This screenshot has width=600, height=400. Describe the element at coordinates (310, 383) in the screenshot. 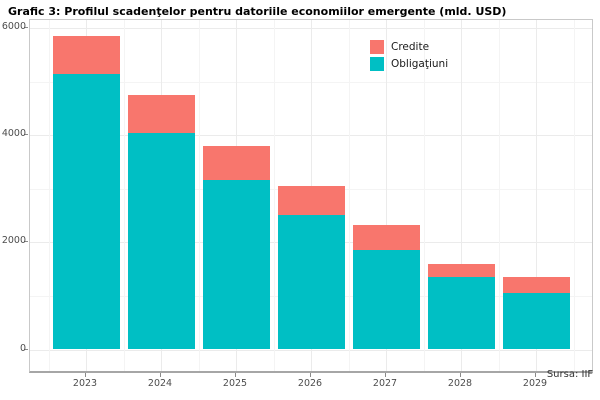

I see `x-axis-label-2026: 2026` at that location.